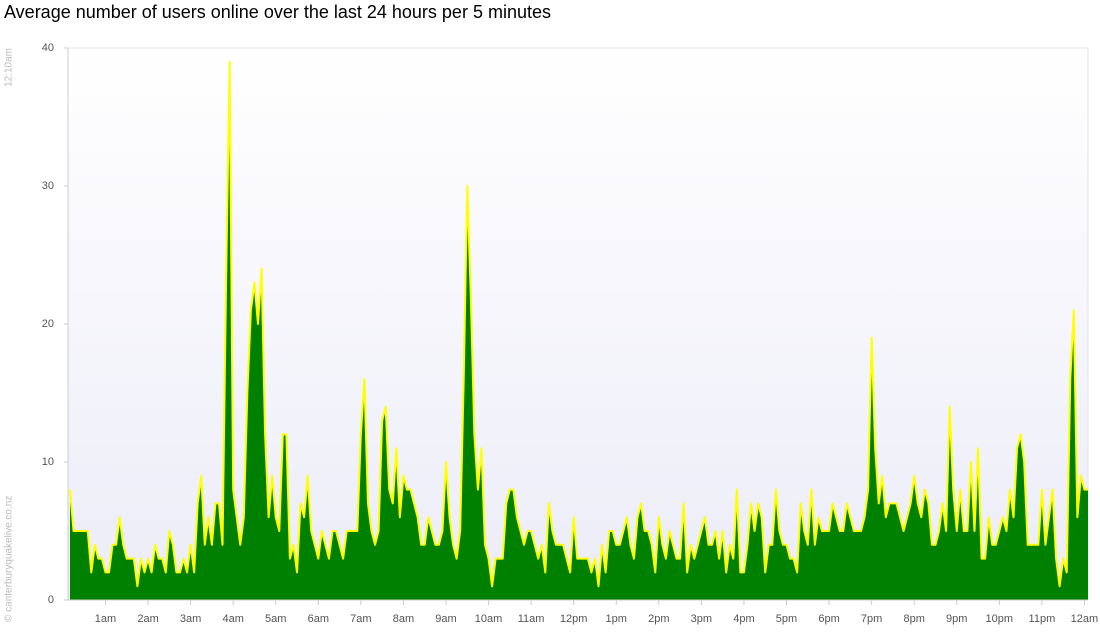 The image size is (1100, 640). I want to click on x-tick-label: 8pm, so click(913, 619).